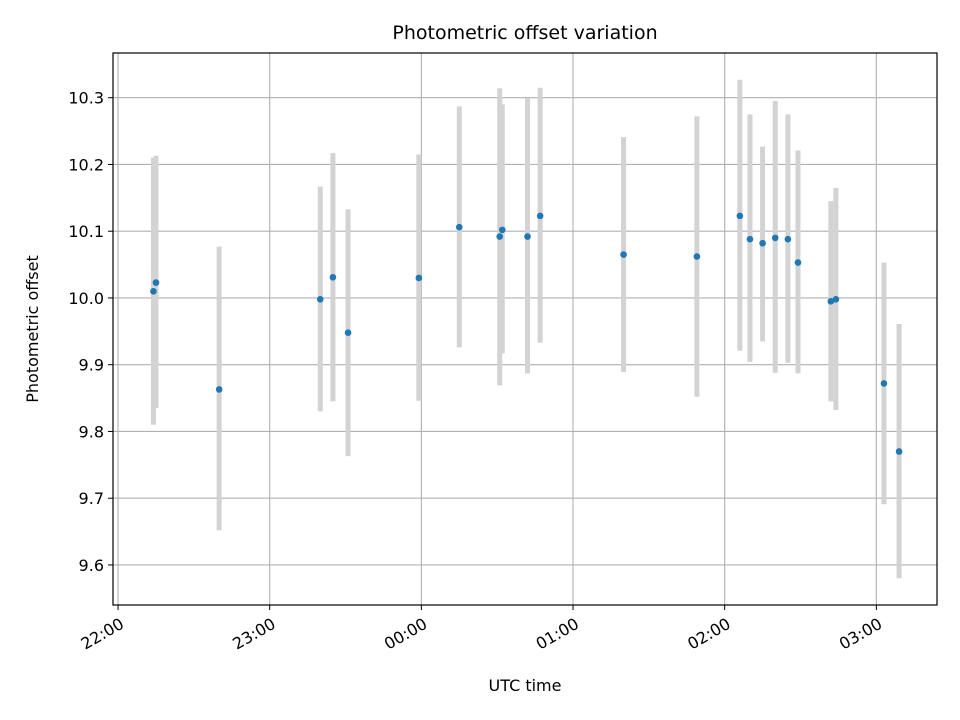 This screenshot has height=720, width=960. What do you see at coordinates (525, 685) in the screenshot?
I see `x-axis-label: UTC time` at bounding box center [525, 685].